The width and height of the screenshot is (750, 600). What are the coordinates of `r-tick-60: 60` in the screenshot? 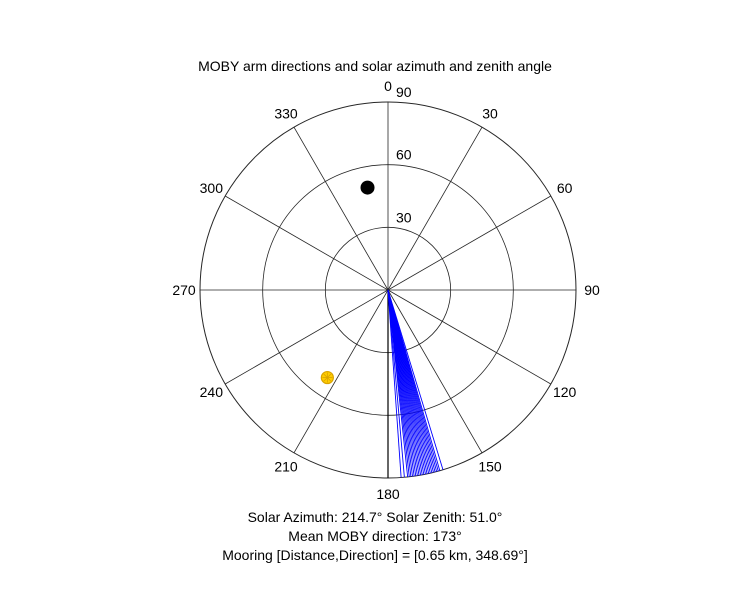 It's located at (404, 155).